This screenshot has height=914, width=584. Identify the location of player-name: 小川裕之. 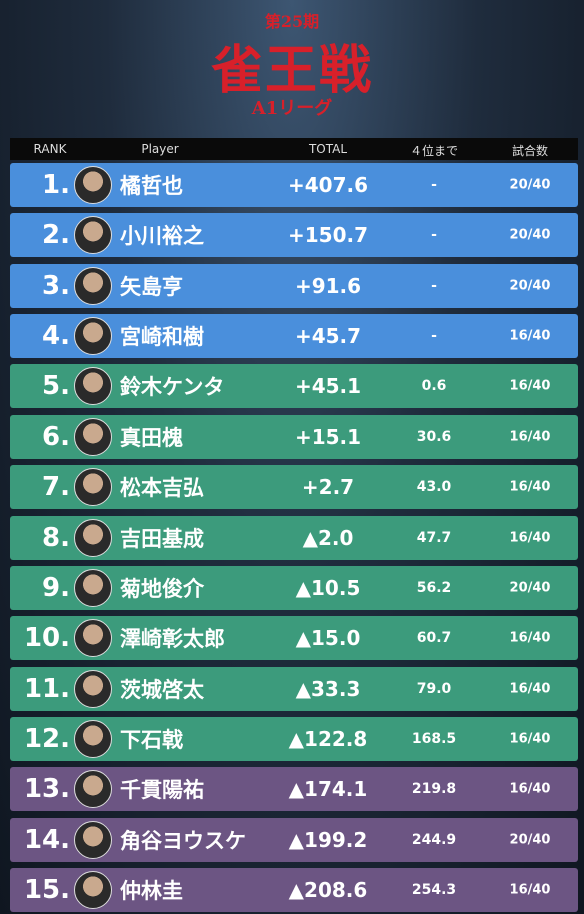
(162, 236).